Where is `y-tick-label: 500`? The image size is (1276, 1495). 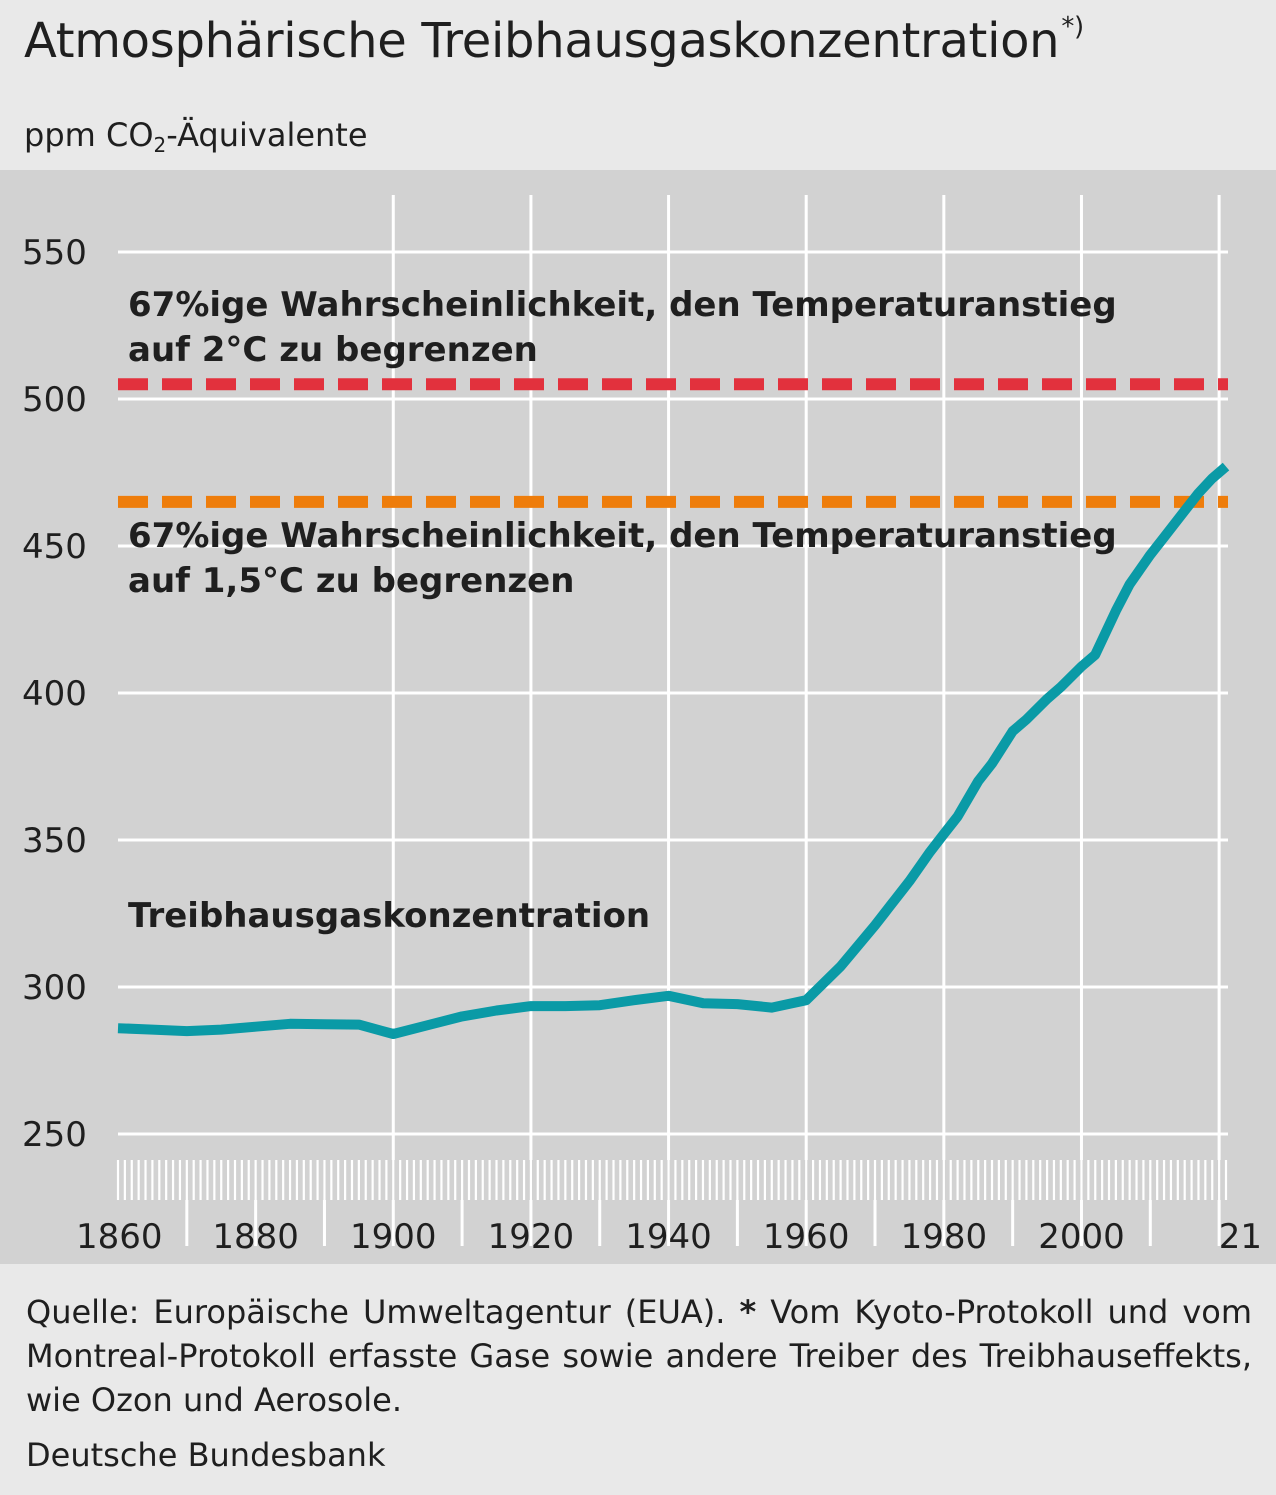
y-tick-label: 500 is located at coordinates (54, 400).